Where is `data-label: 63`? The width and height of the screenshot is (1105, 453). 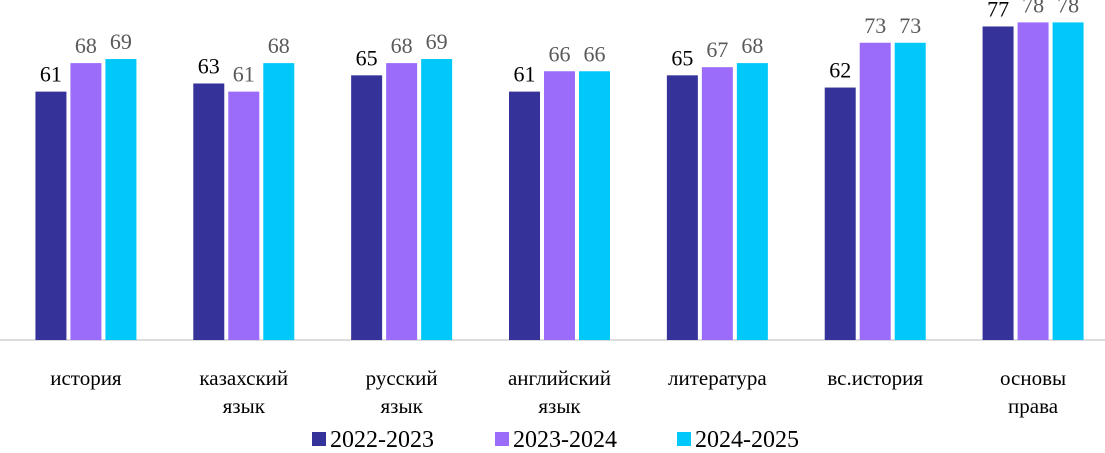 data-label: 63 is located at coordinates (209, 65).